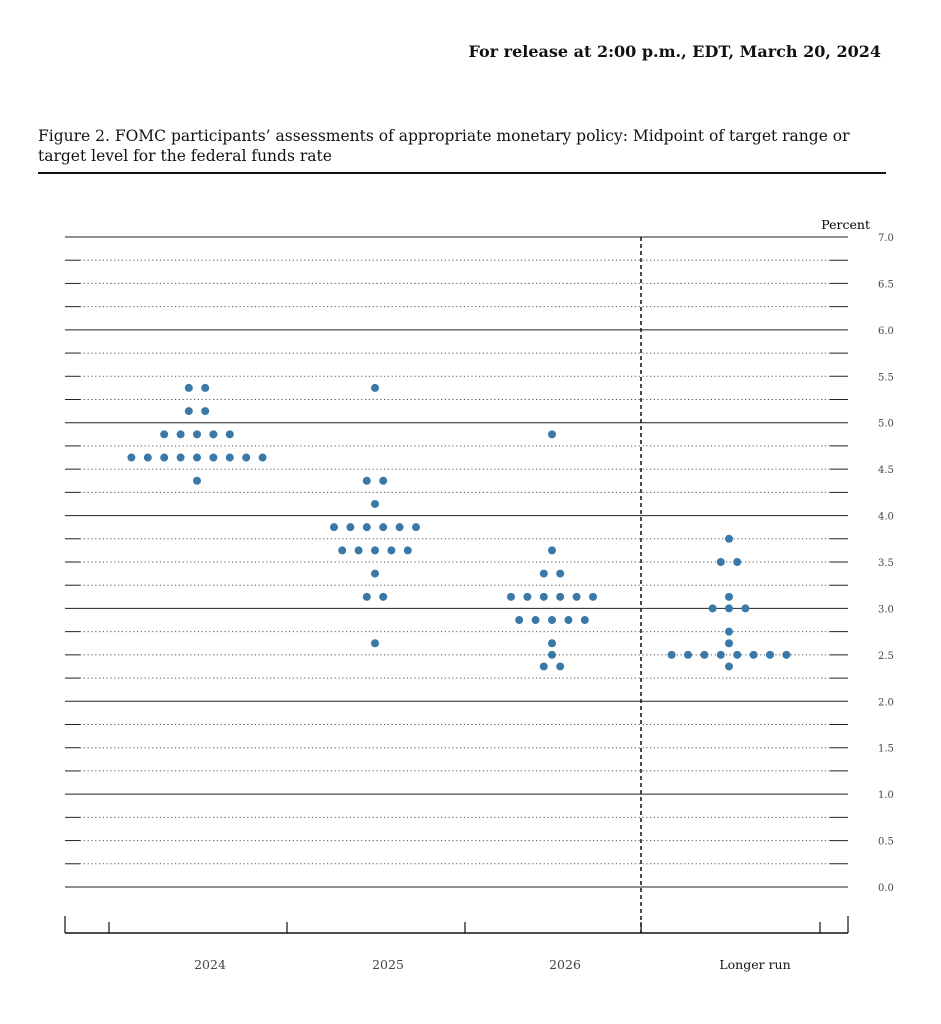 The image size is (941, 1024). Describe the element at coordinates (754, 964) in the screenshot. I see `x-tick-label: Longer run` at that location.